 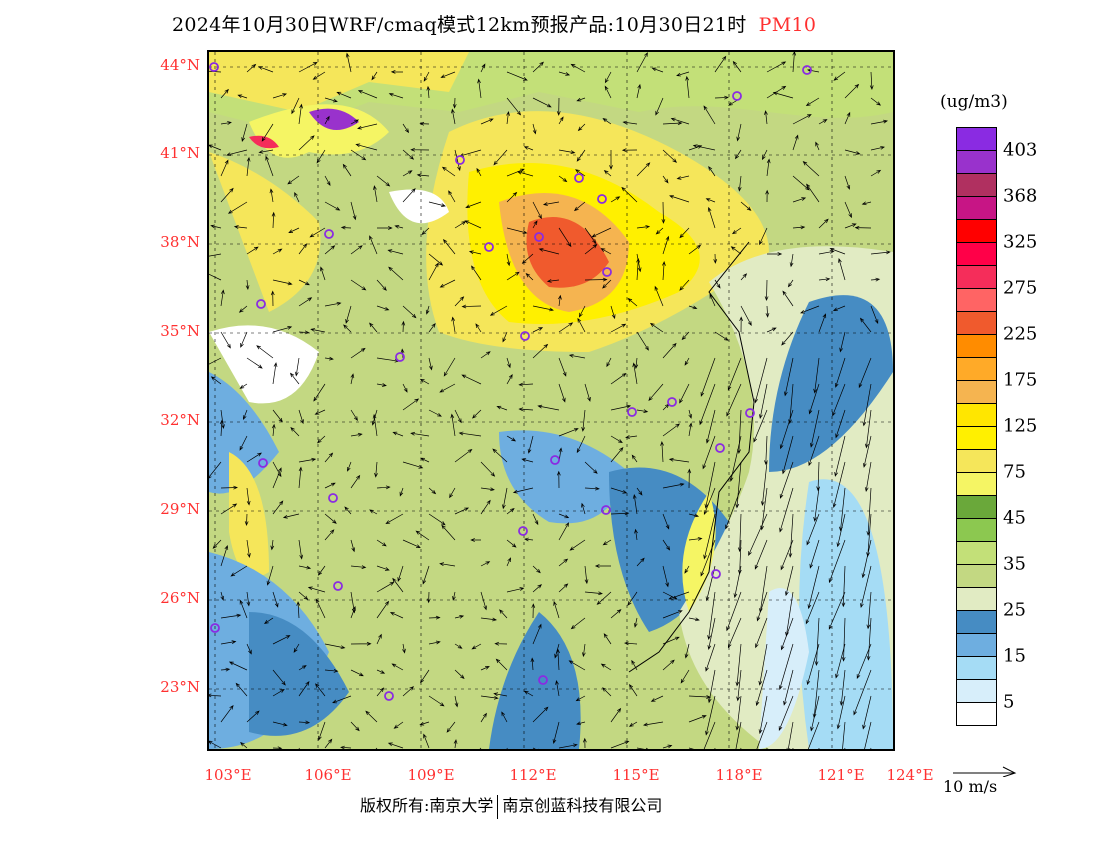 I want to click on lon-label: 124°E, so click(x=910, y=775).